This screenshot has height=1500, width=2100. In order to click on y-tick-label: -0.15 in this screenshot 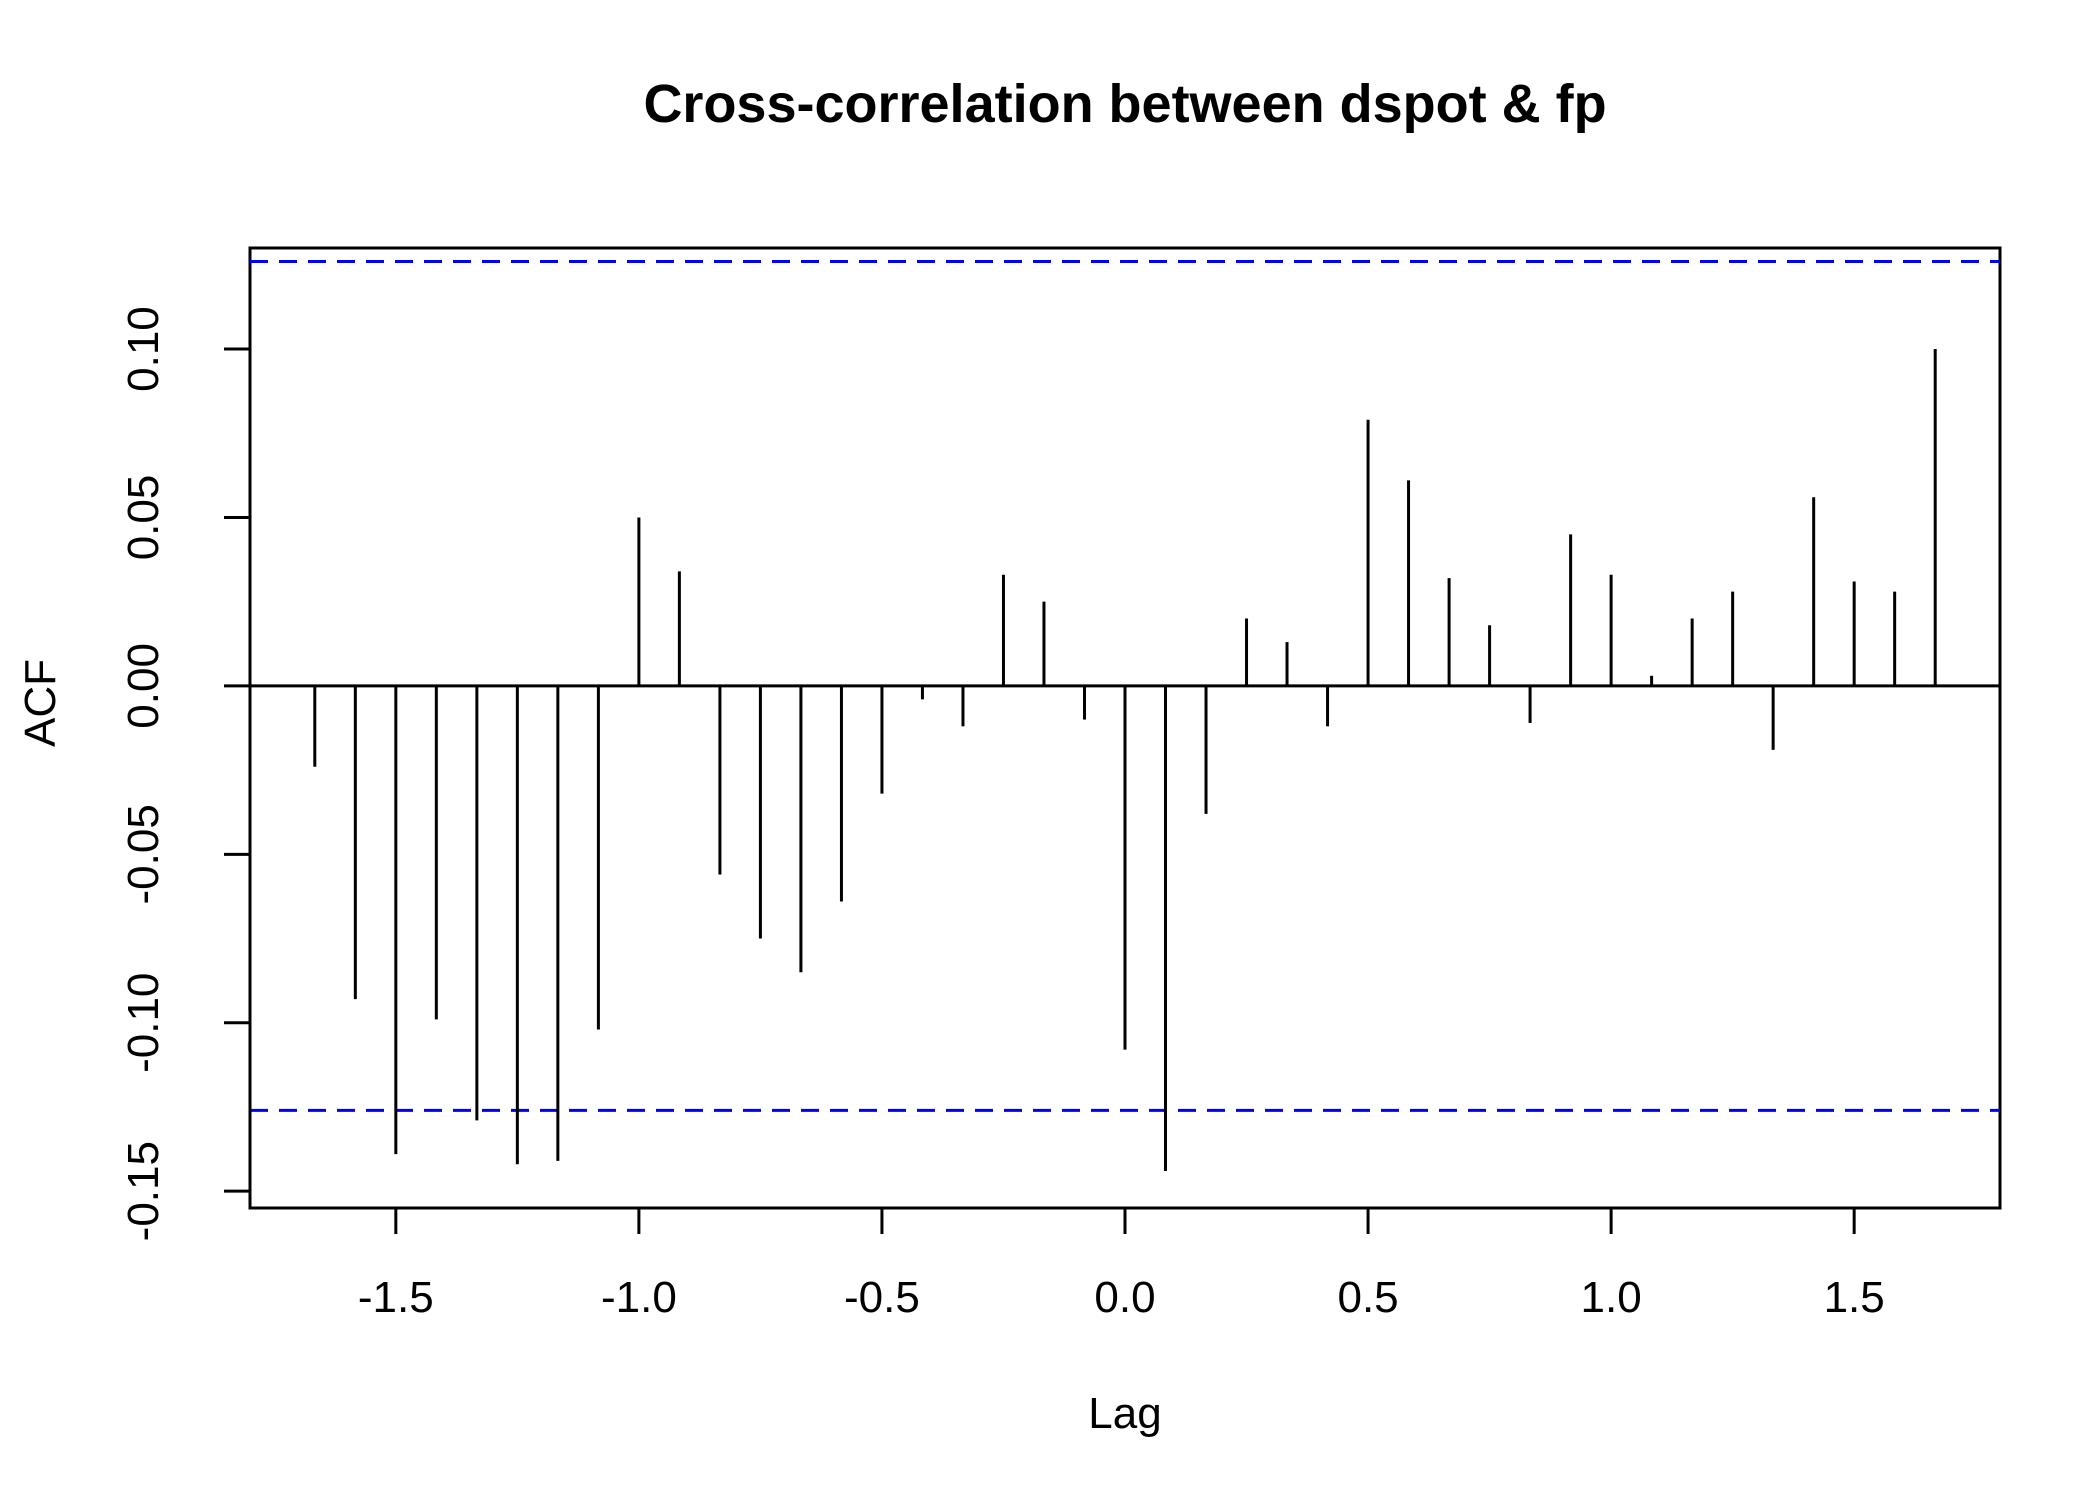, I will do `click(143, 1191)`.